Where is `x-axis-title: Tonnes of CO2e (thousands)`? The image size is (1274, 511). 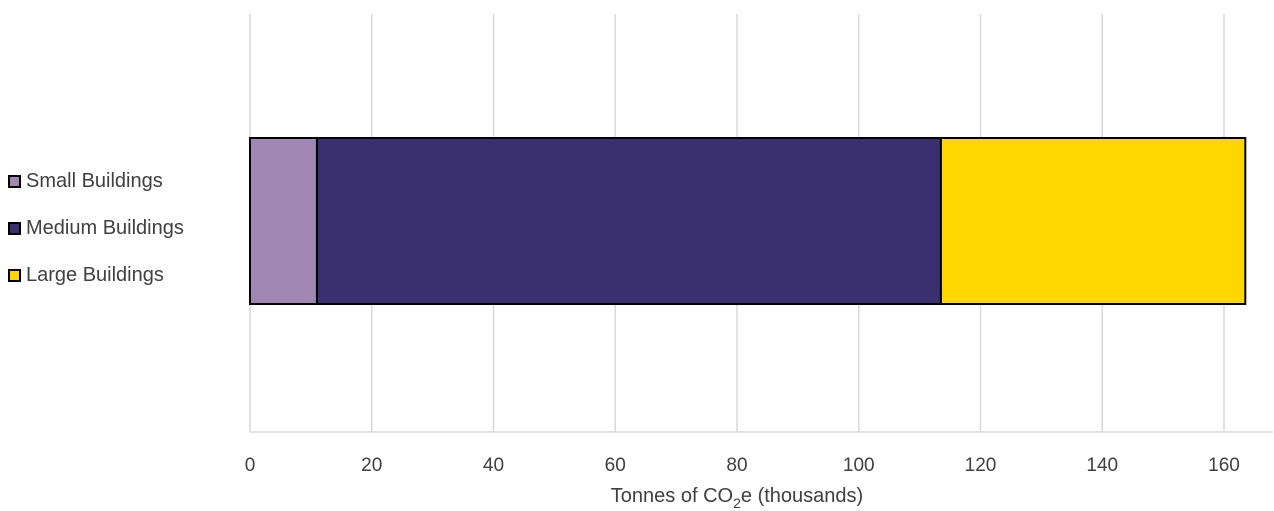
x-axis-title: Tonnes of CO2e (thousands) is located at coordinates (737, 498).